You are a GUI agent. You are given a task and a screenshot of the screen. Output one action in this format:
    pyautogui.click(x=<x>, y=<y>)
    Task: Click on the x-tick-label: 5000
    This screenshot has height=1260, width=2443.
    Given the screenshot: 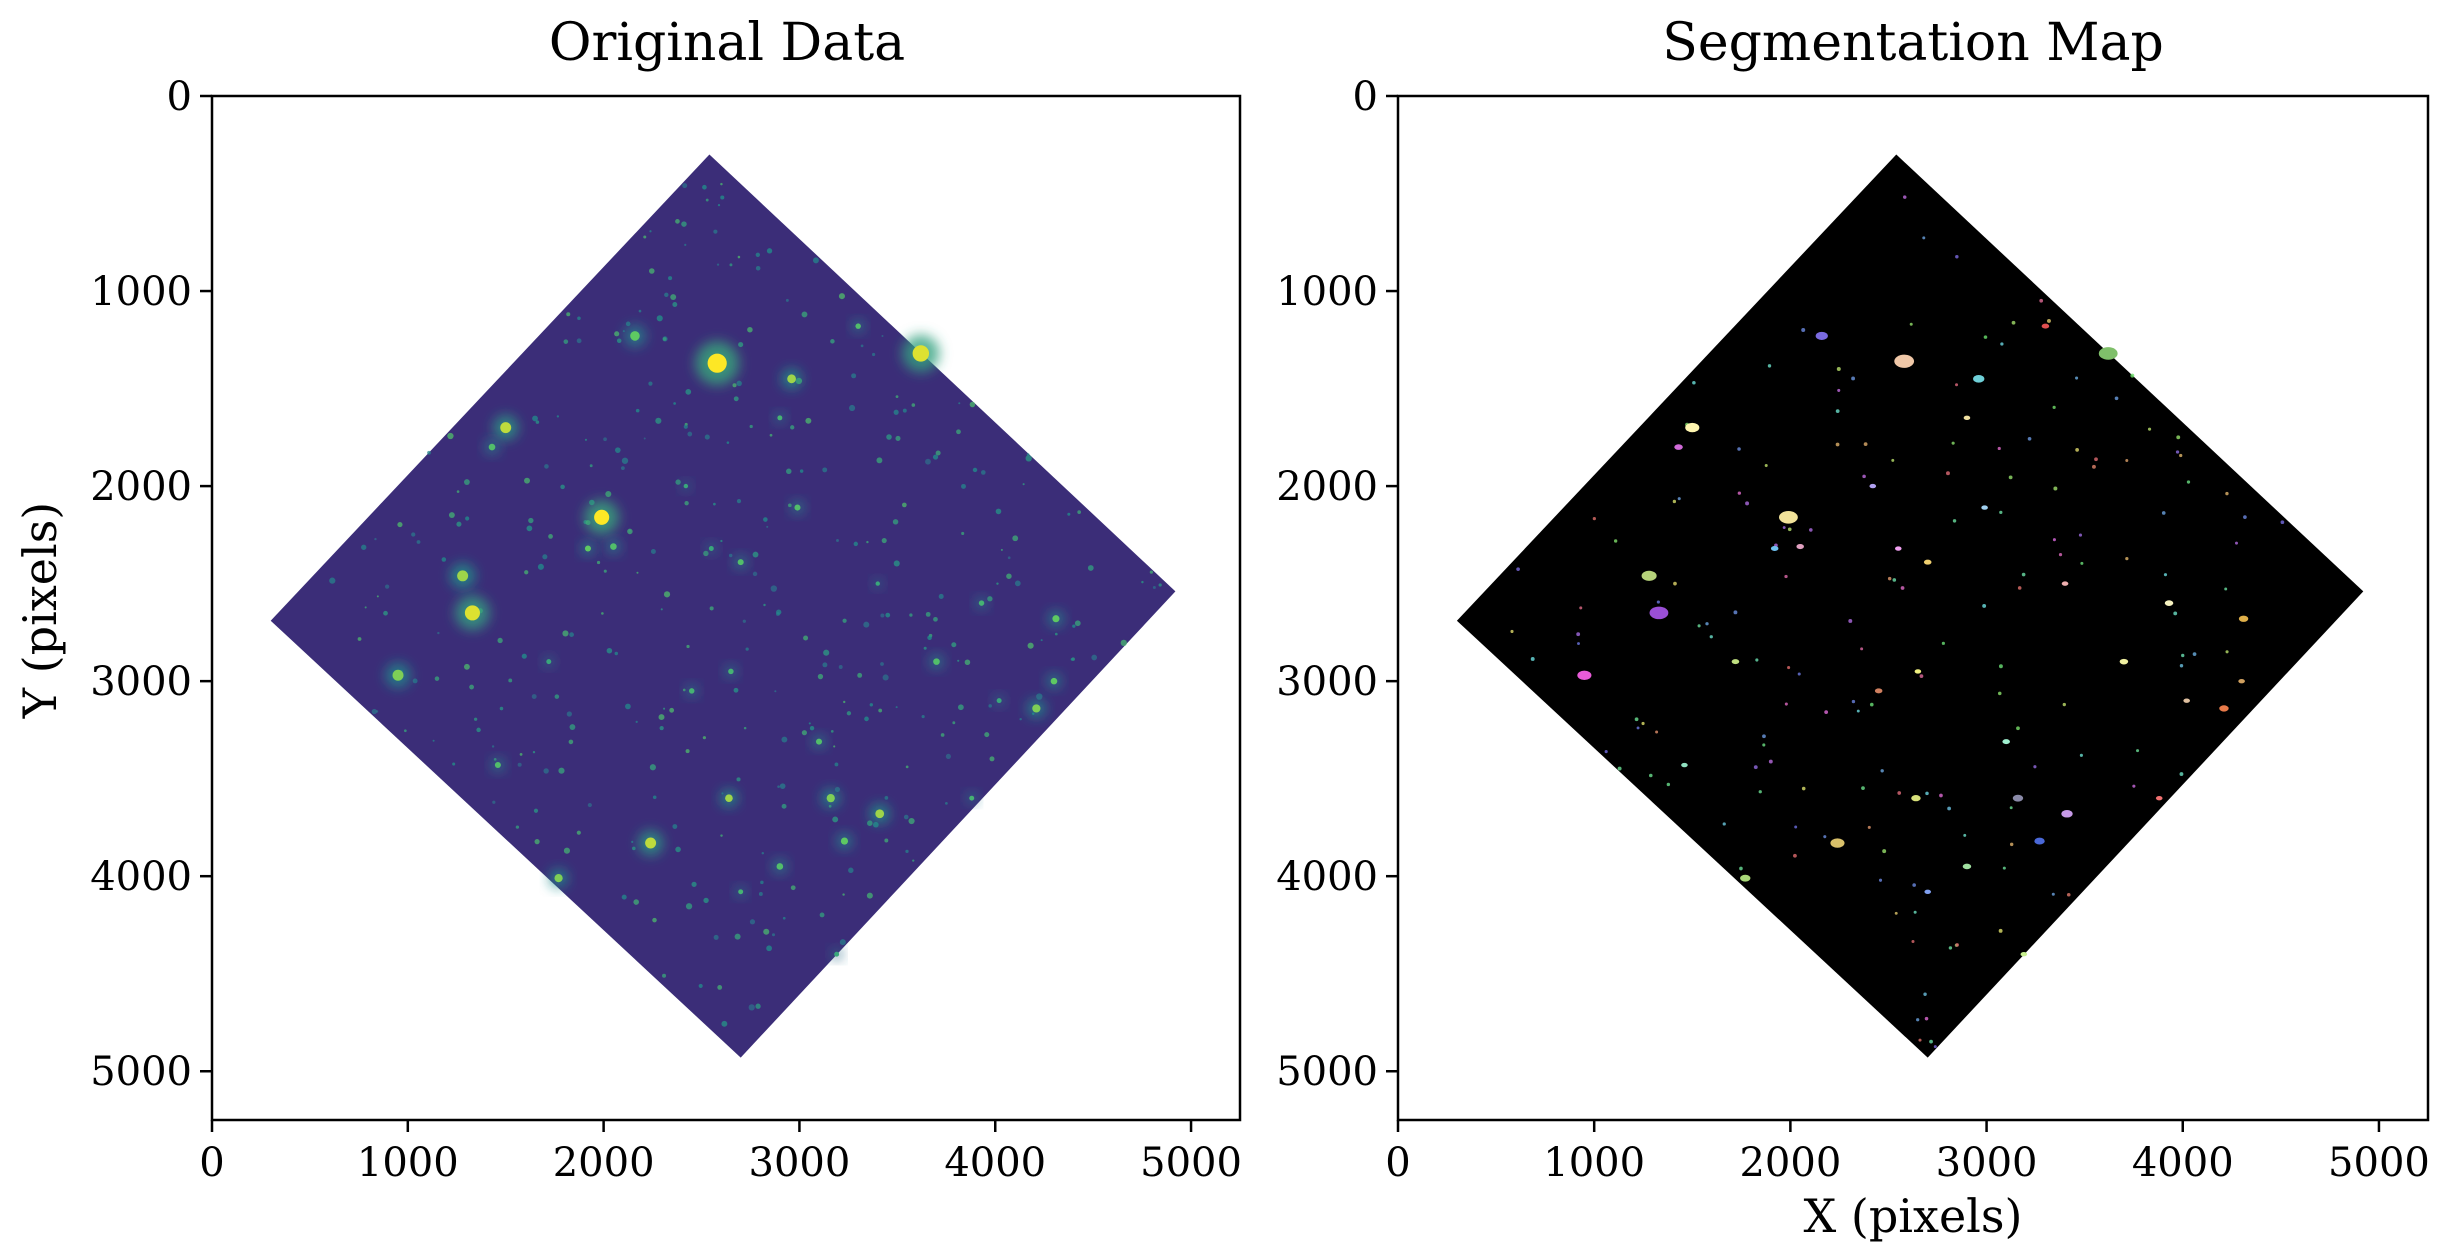 What is the action you would take?
    pyautogui.click(x=1191, y=1163)
    